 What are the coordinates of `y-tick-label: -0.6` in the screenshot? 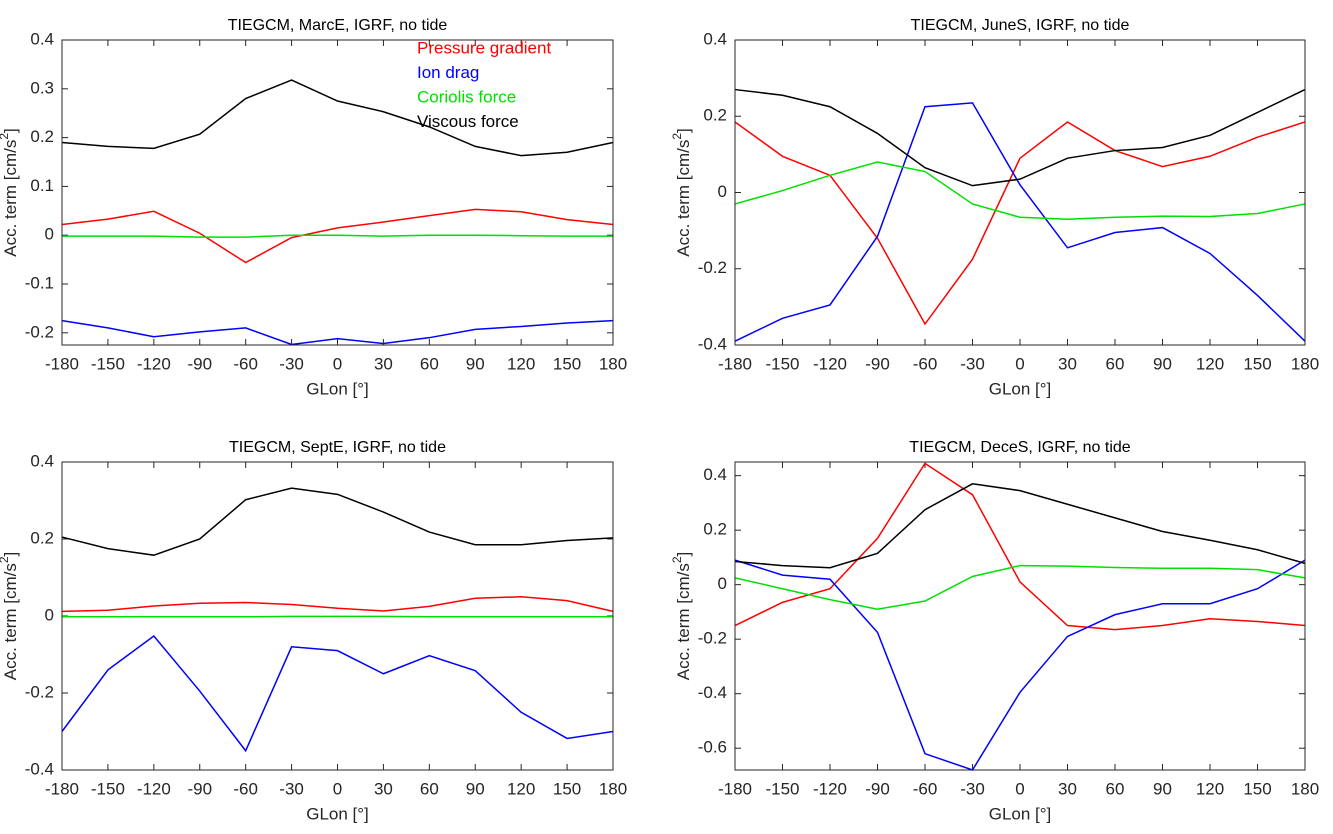 It's located at (712, 747).